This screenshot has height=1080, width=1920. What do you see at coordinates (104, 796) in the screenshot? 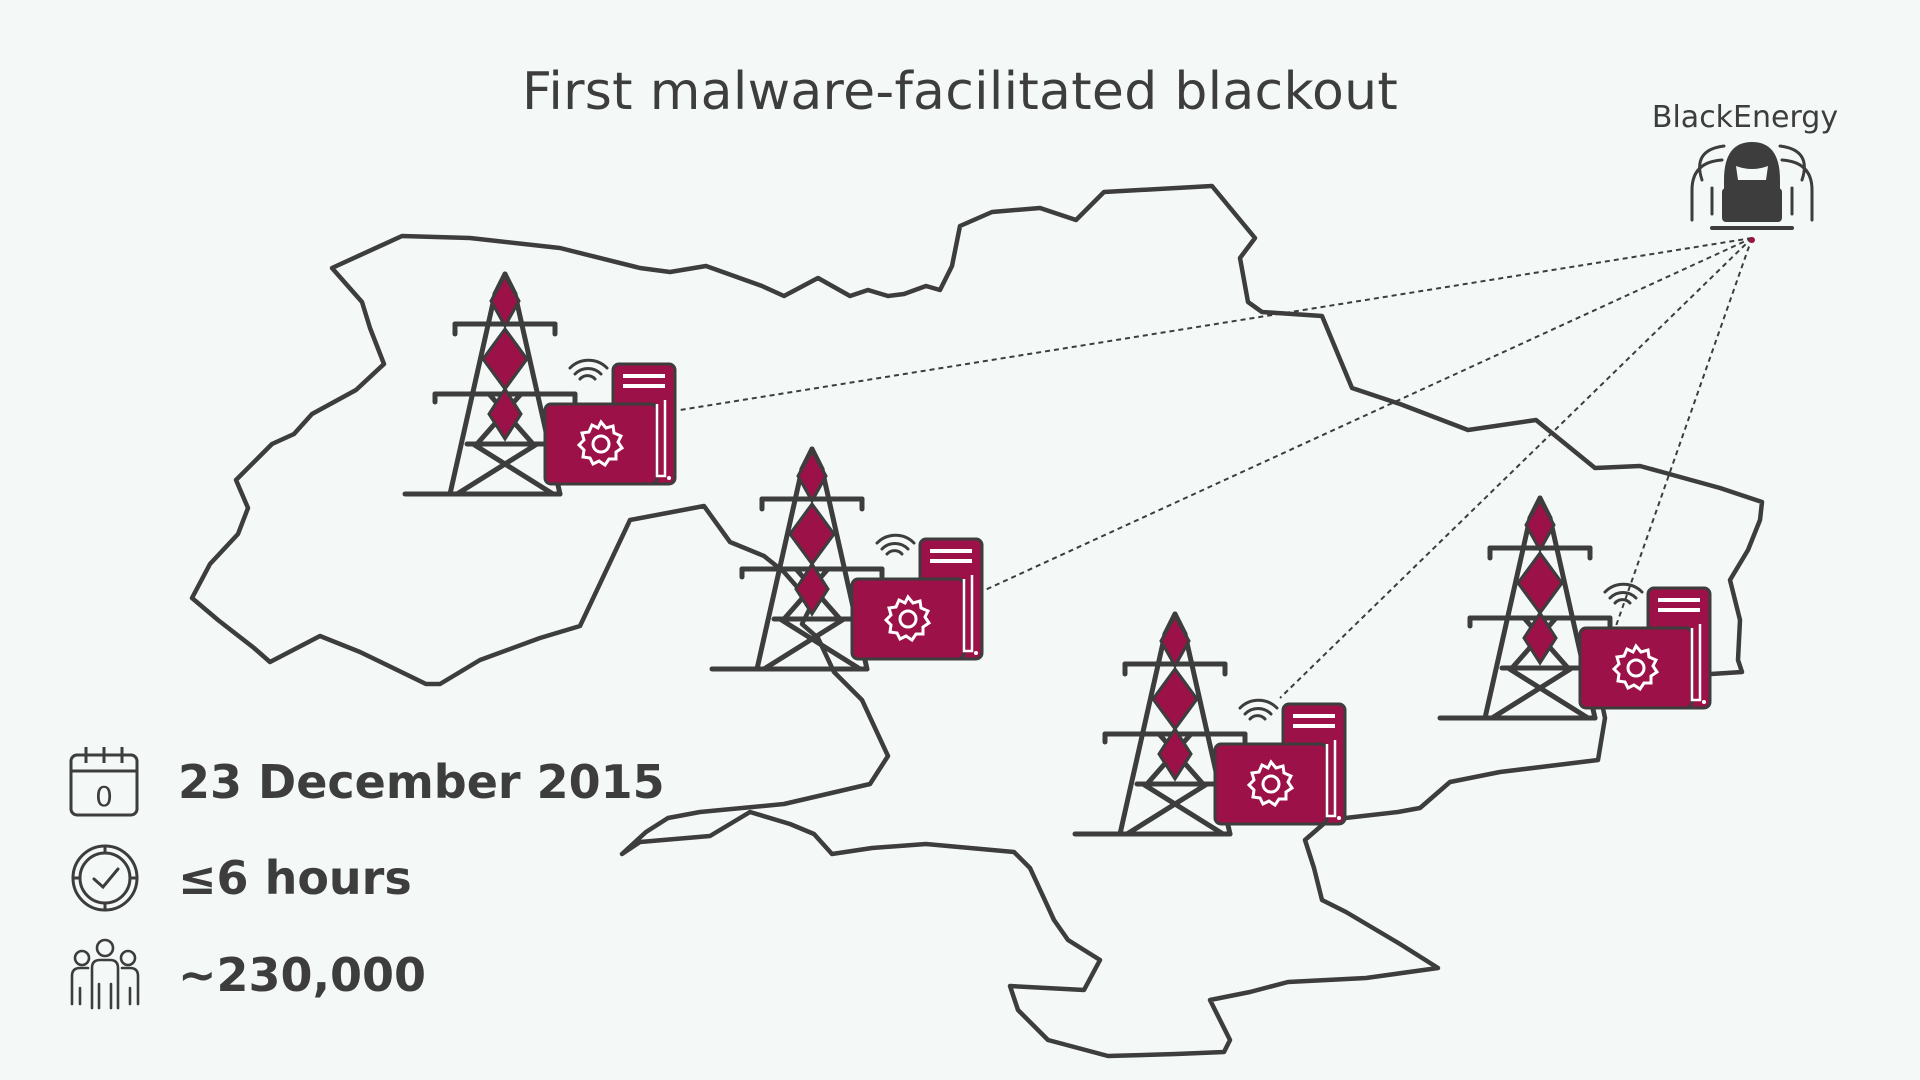
I see `calendar-digit: 0` at bounding box center [104, 796].